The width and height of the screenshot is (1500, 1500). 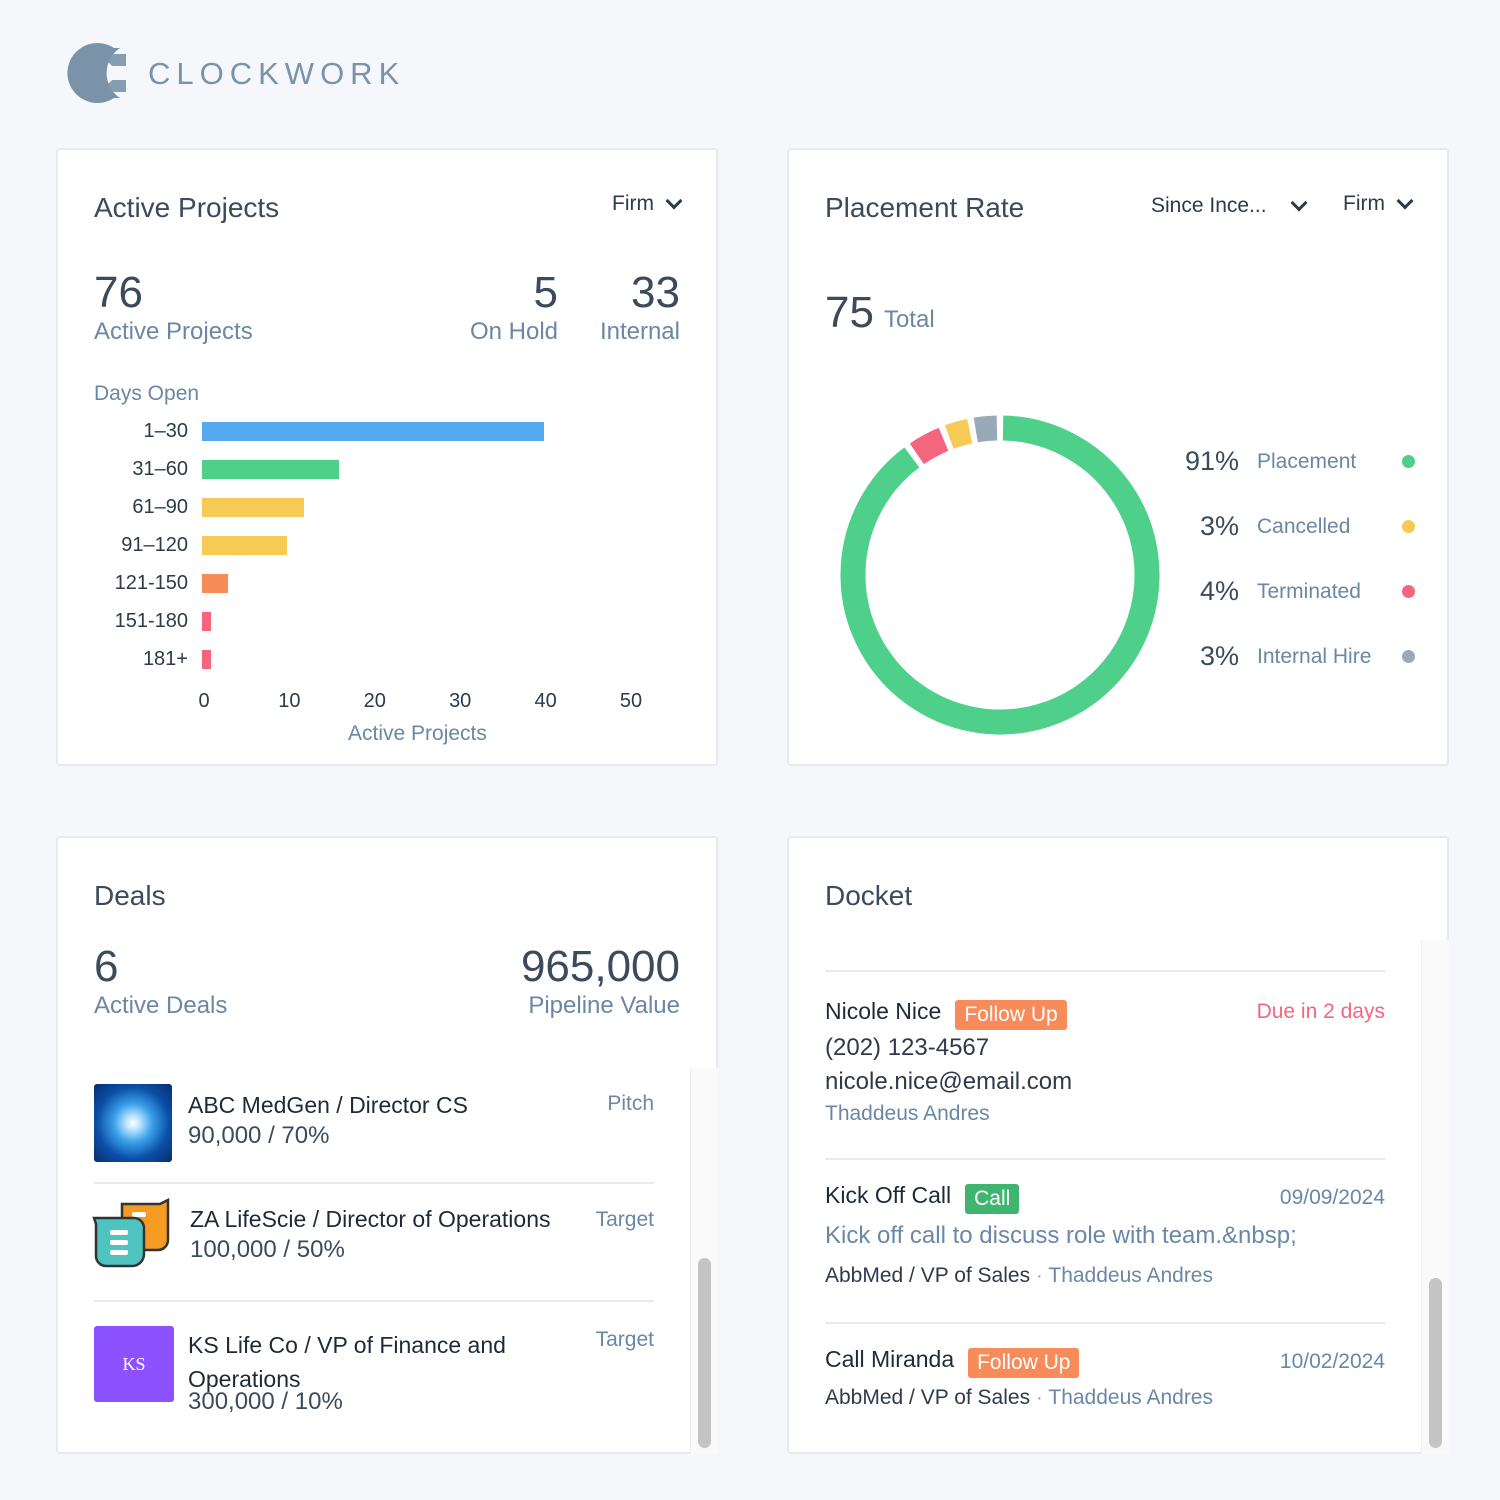 What do you see at coordinates (370, 1219) in the screenshot?
I see `deal-name: ZA LifeScie / Director of Operations` at bounding box center [370, 1219].